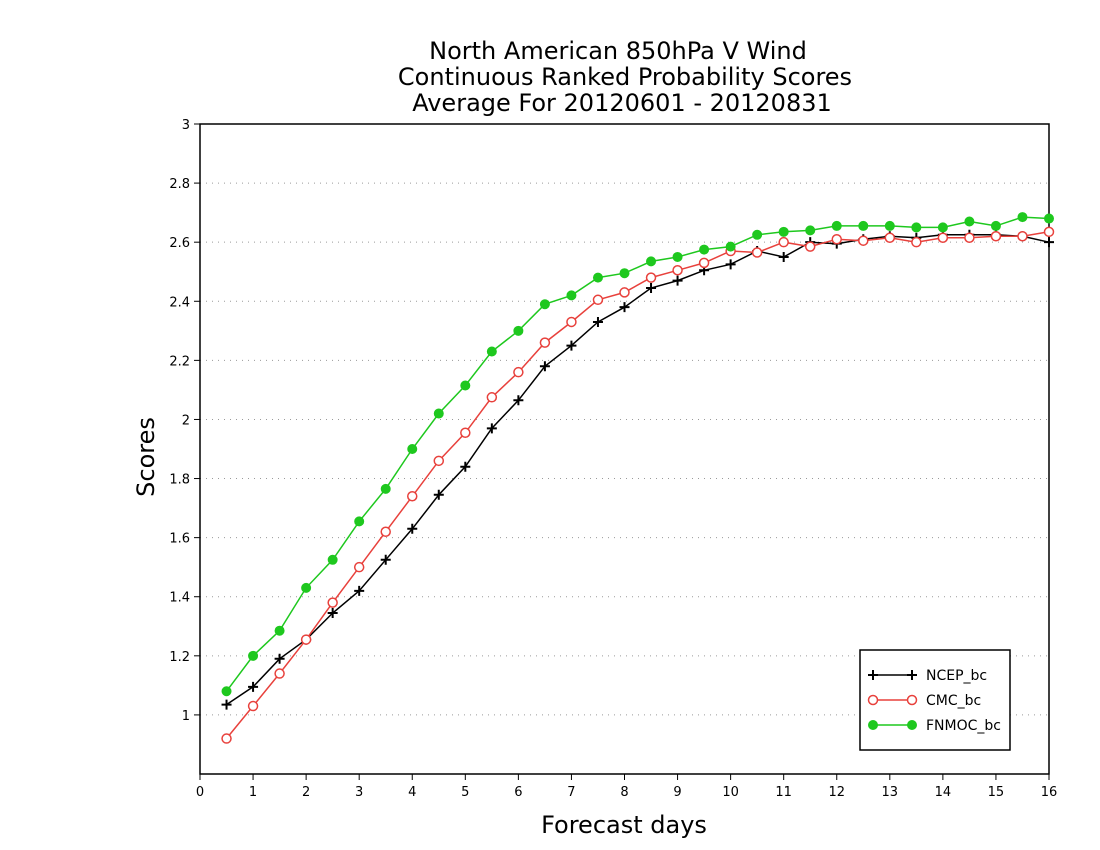 This screenshot has width=1100, height=850. Describe the element at coordinates (677, 792) in the screenshot. I see `x-tick-label: 9` at that location.